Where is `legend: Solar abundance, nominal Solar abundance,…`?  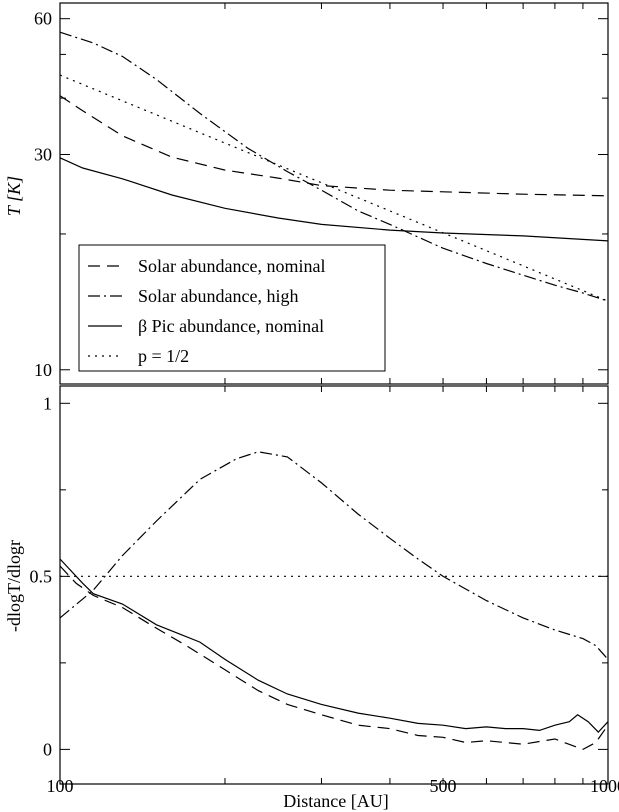
legend: Solar abundance, nominal Solar abundance,… is located at coordinates (232, 308).